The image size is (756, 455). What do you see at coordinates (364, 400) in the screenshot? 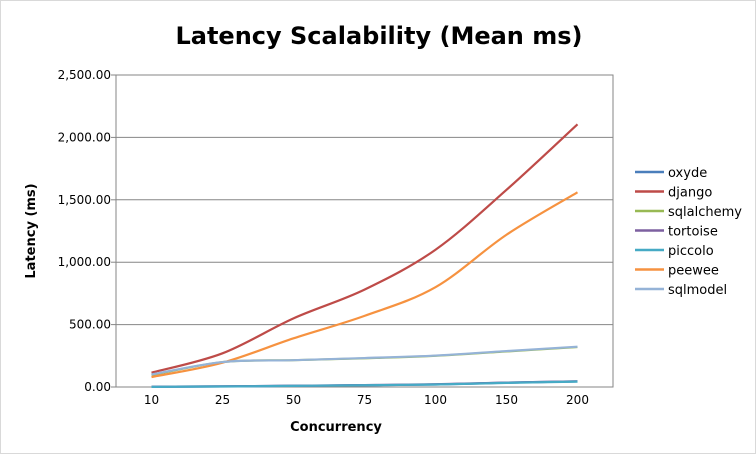
I see `x-tick-label: 75` at bounding box center [364, 400].